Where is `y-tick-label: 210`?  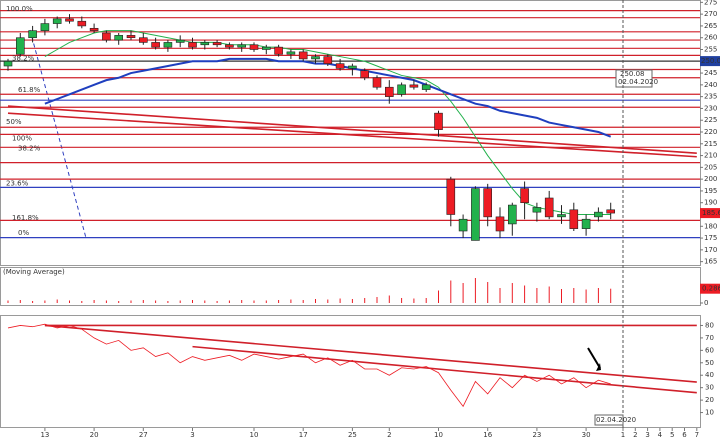 y-tick-label: 210 is located at coordinates (710, 156).